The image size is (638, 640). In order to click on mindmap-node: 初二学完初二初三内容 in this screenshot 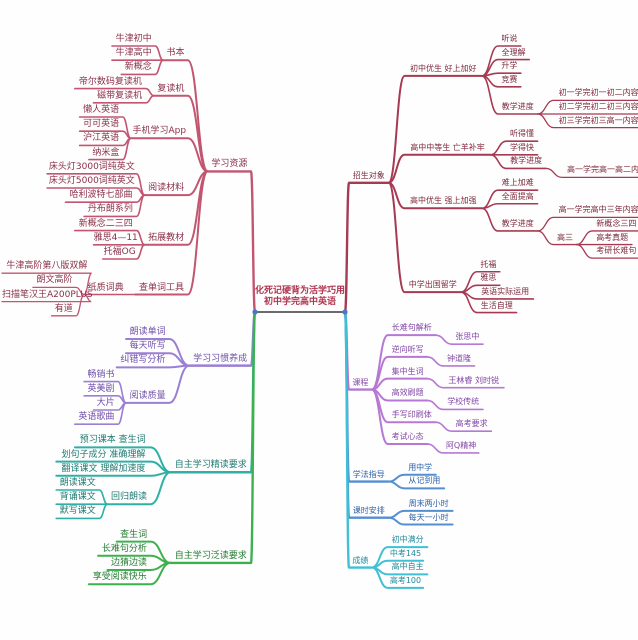, I will do `click(598, 106)`.